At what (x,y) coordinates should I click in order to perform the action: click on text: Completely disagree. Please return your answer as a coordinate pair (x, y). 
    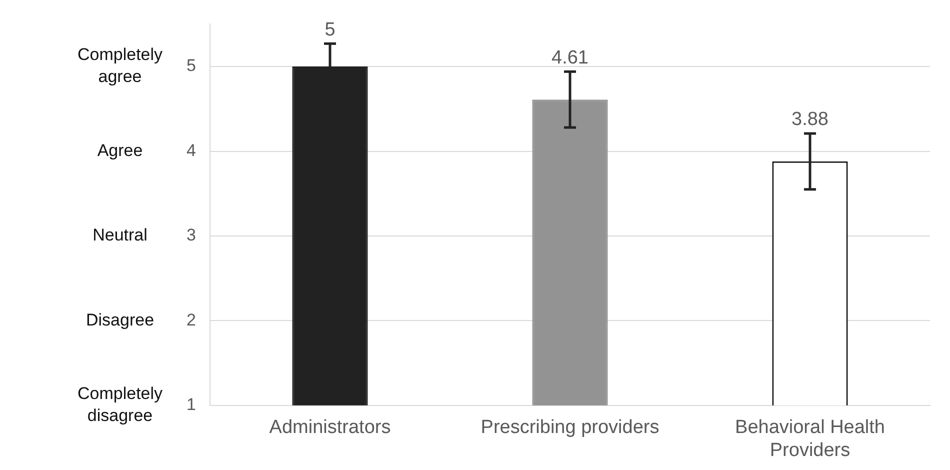
    Looking at the image, I should click on (120, 405).